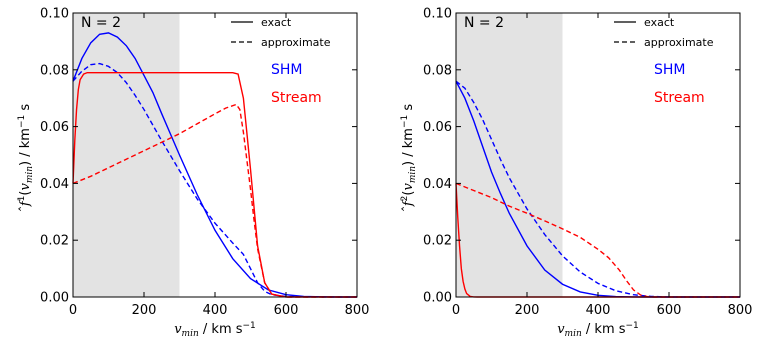 This screenshot has height=340, width=758. What do you see at coordinates (26, 158) in the screenshot?
I see `y-axis-label: ̂f1(vmin) / km−1 s` at bounding box center [26, 158].